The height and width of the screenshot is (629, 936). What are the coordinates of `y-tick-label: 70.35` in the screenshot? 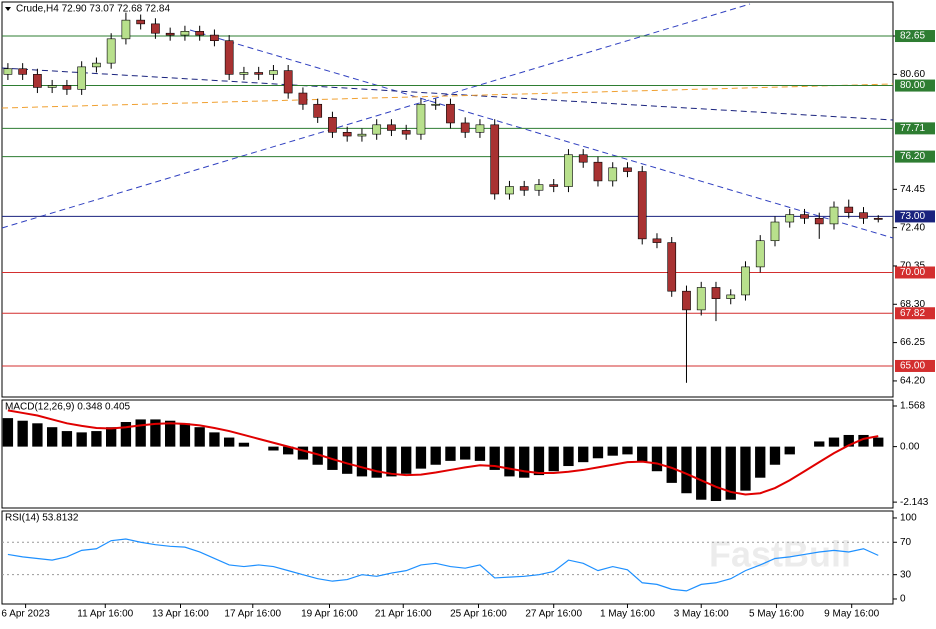 It's located at (912, 266).